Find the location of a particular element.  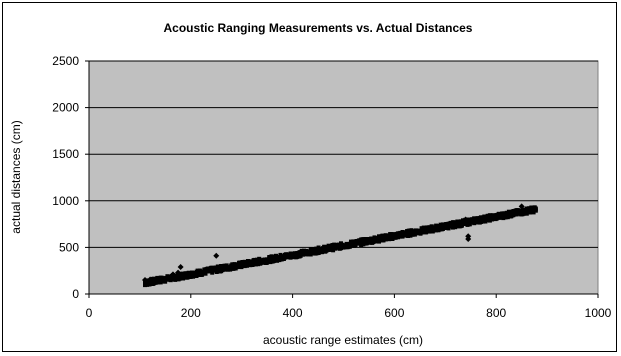

y-tick-label: 500 is located at coordinates (69, 247).